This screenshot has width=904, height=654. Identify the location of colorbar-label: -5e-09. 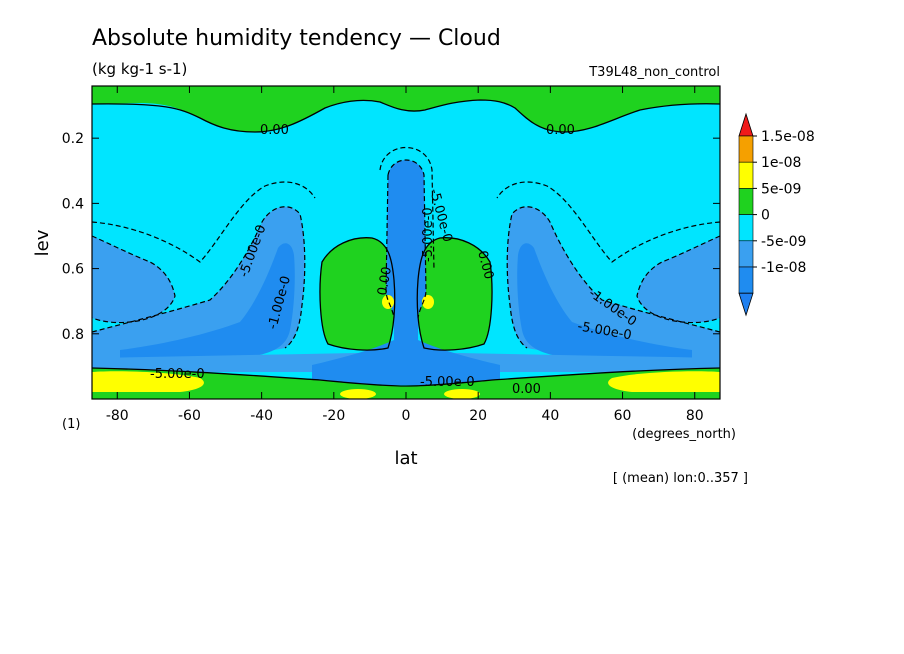
(783, 242).